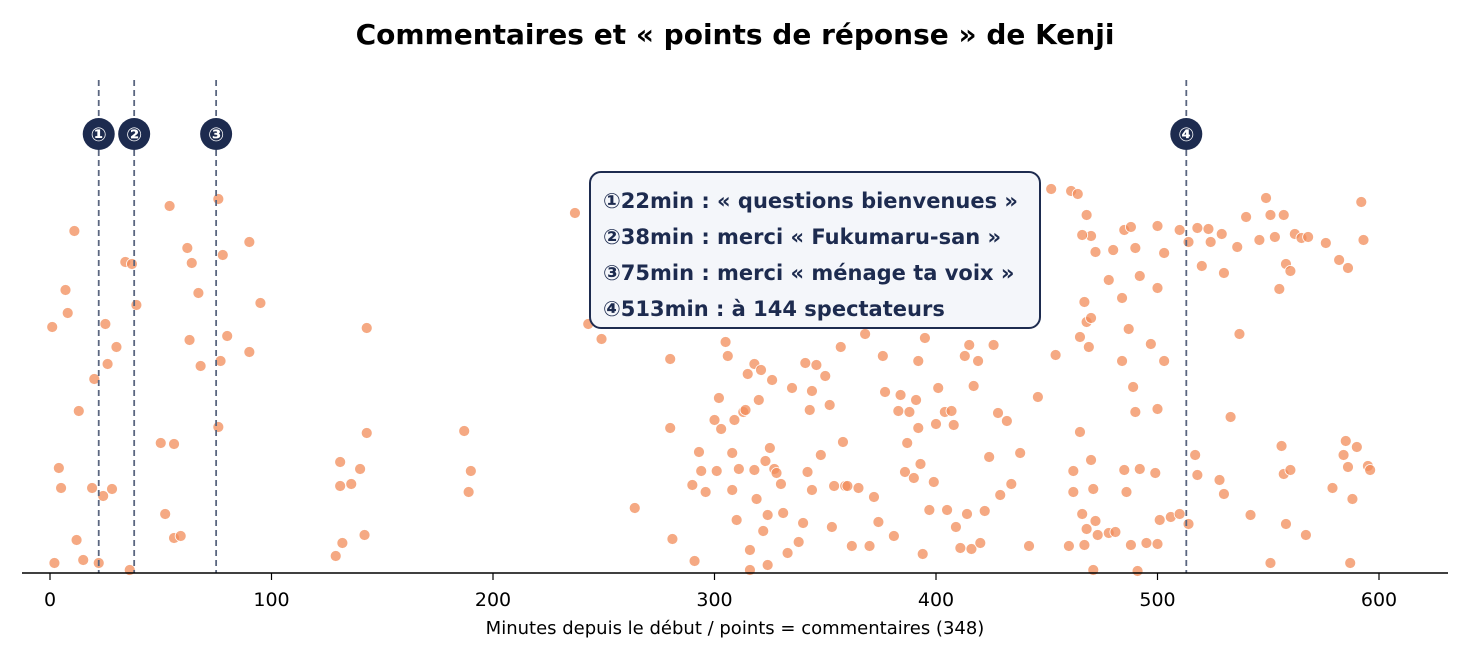 The width and height of the screenshot is (1470, 660). What do you see at coordinates (802, 237) in the screenshot?
I see `annotation-line-2: ②38min : merci « Fukumaru-san »` at bounding box center [802, 237].